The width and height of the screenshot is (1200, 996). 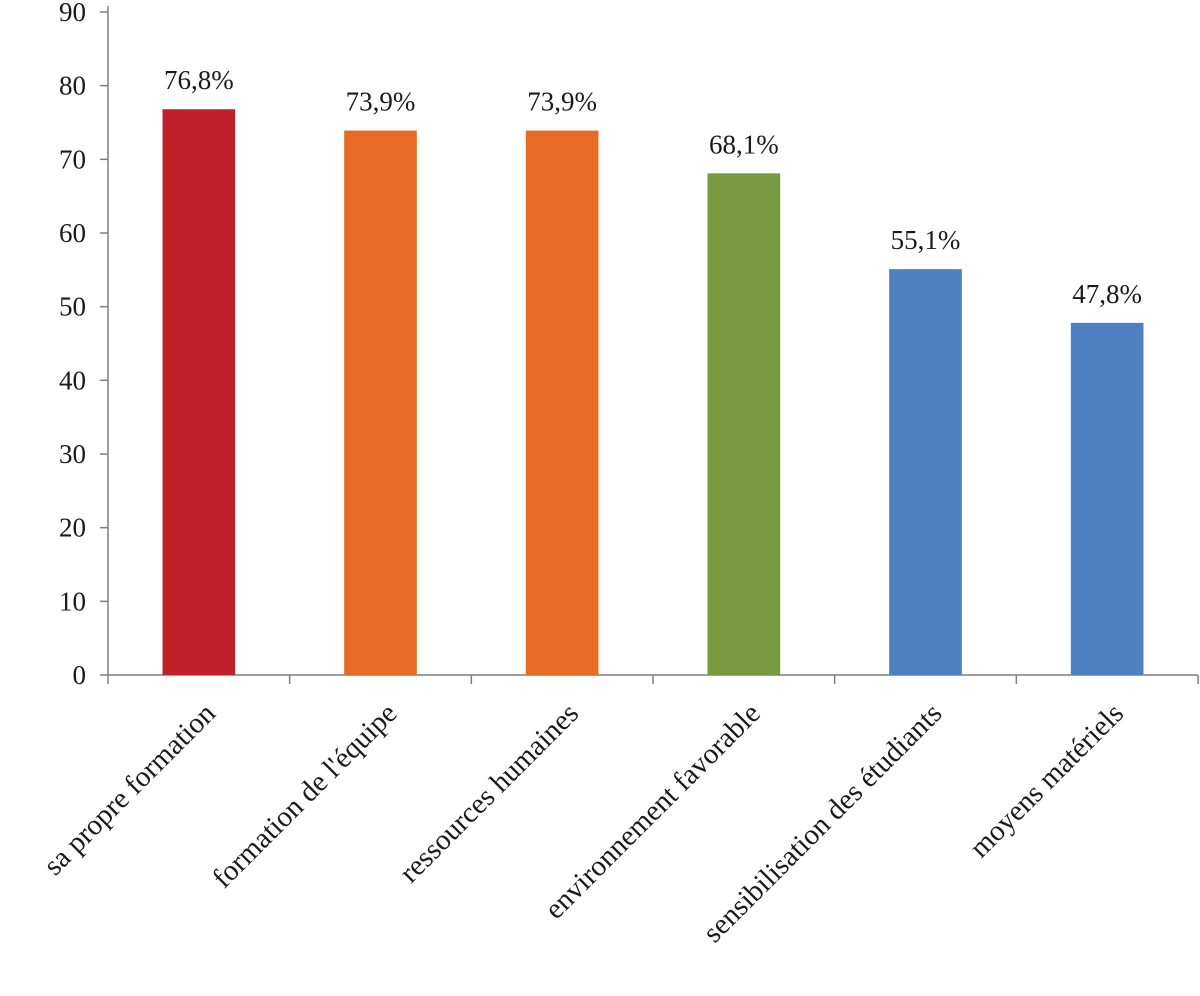 I want to click on category-label: sa propre formation, so click(x=129, y=789).